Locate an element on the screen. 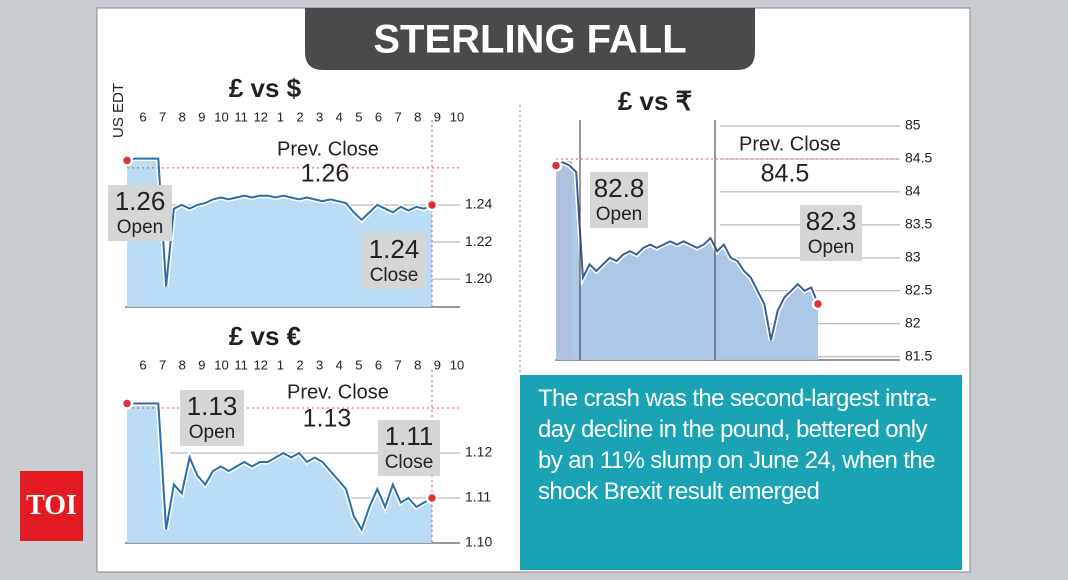 The image size is (1068, 580). y-tick-label: 82 is located at coordinates (913, 322).